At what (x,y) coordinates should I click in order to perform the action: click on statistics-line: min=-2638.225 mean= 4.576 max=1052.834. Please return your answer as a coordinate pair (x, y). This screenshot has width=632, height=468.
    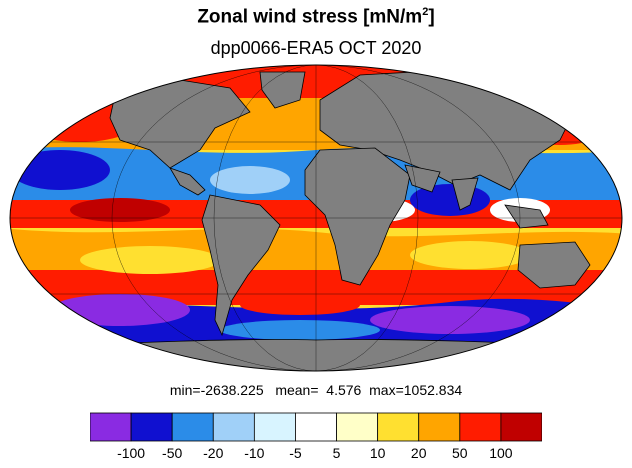
    Looking at the image, I should click on (316, 390).